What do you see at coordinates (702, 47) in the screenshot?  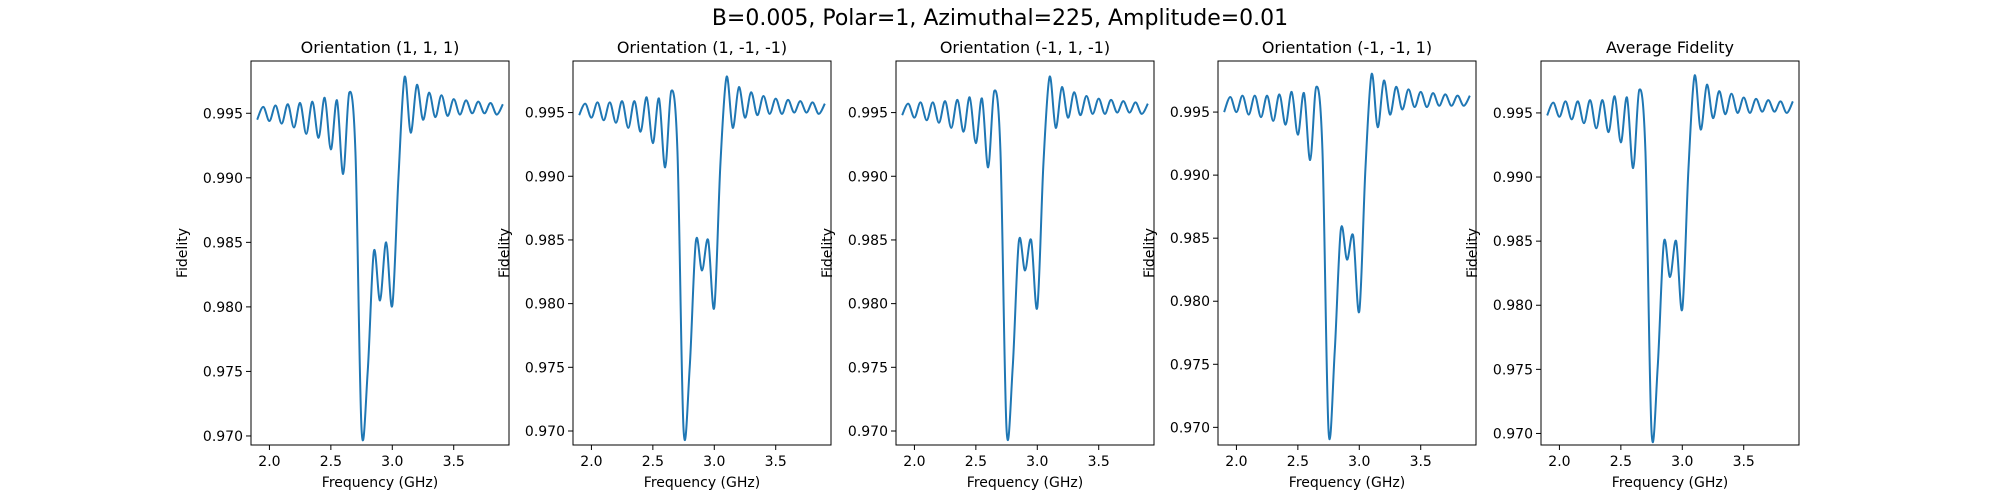 I see `subplot-title: Orientation (1, -1, -1)` at bounding box center [702, 47].